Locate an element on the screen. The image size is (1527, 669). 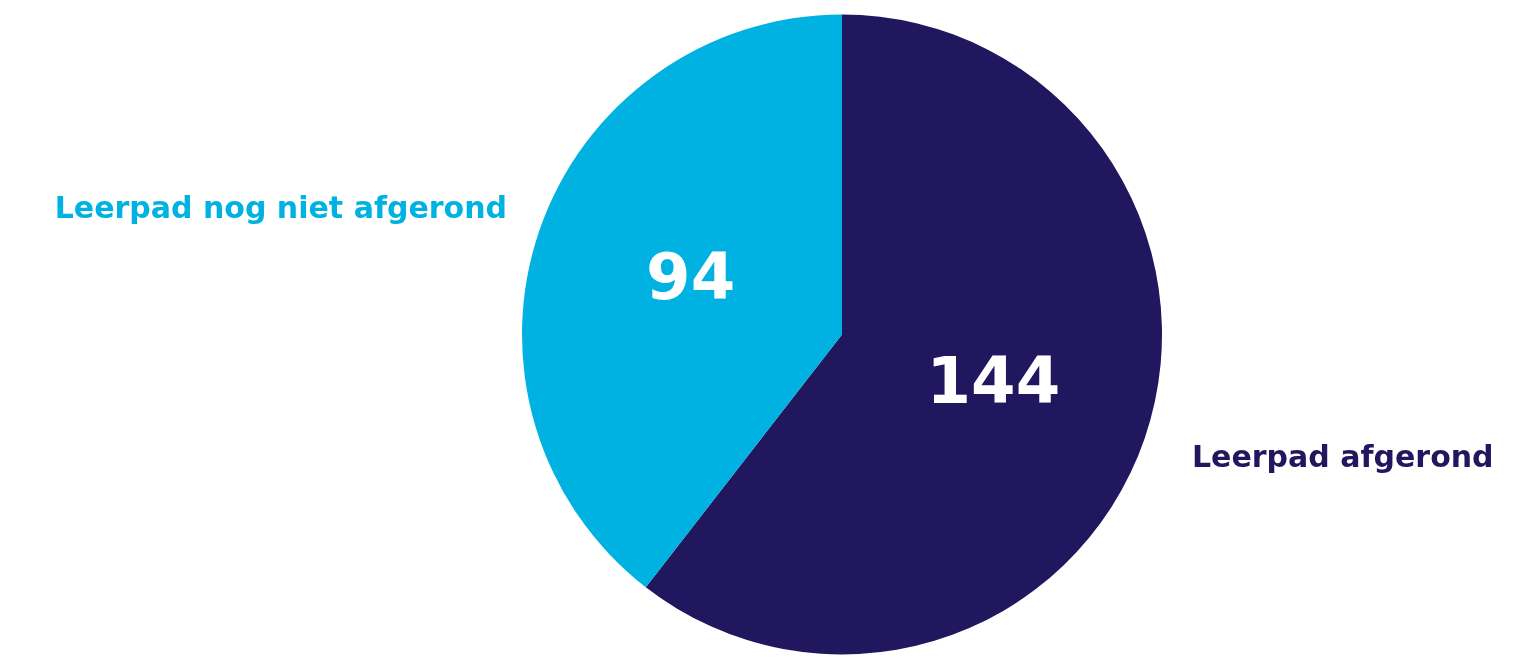
slice-label: Leerpad afgerond is located at coordinates (1343, 456).